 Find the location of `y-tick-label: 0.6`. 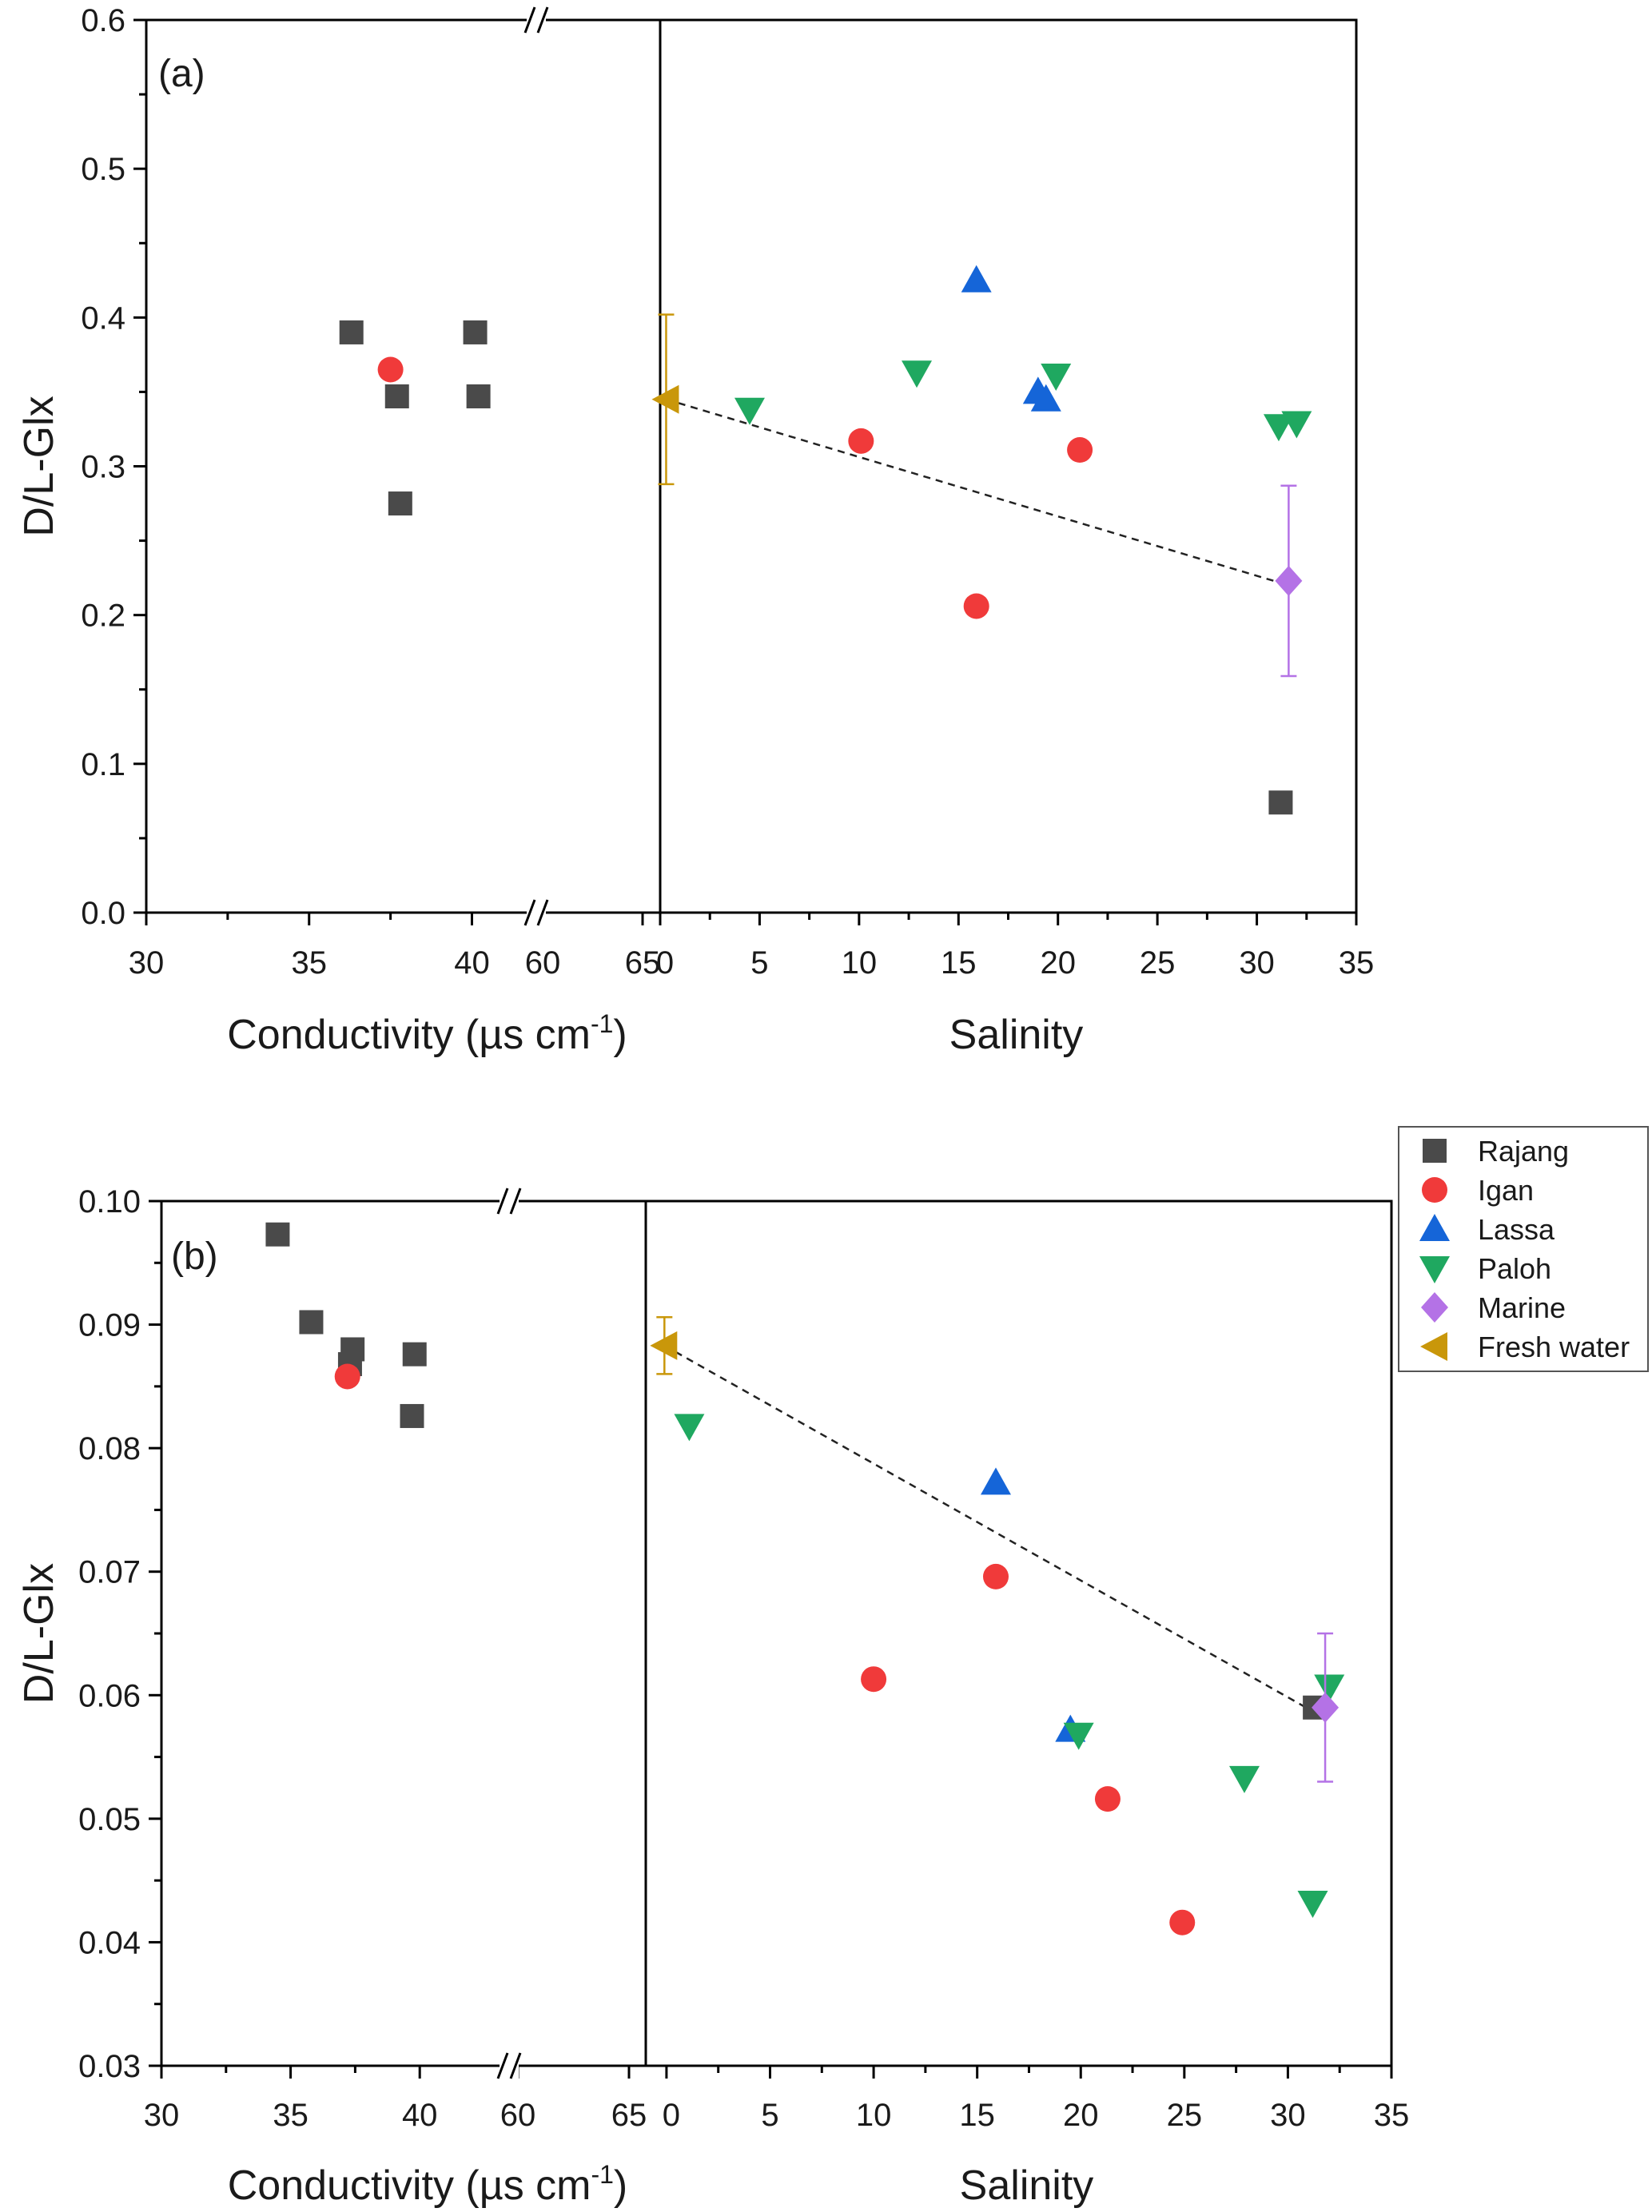

y-tick-label: 0.6 is located at coordinates (103, 20).